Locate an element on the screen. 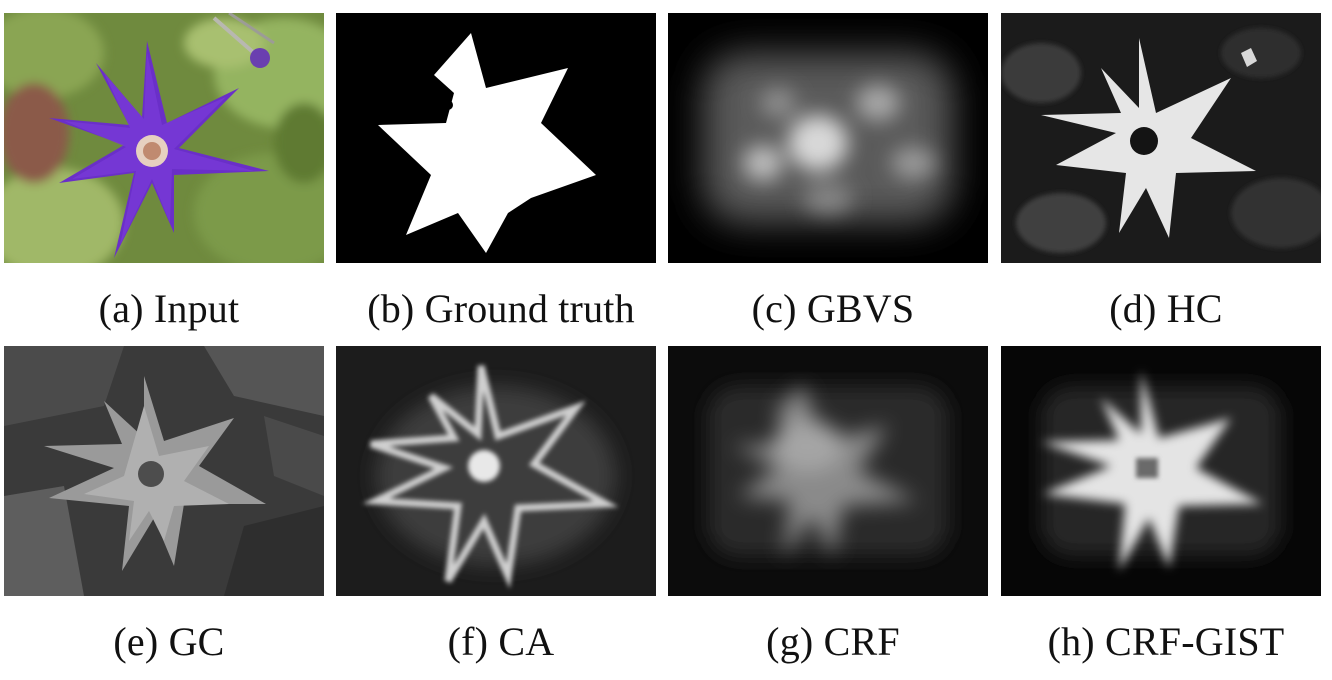 This screenshot has width=1332, height=680. caption-b: (b) Ground truth is located at coordinates (501, 308).